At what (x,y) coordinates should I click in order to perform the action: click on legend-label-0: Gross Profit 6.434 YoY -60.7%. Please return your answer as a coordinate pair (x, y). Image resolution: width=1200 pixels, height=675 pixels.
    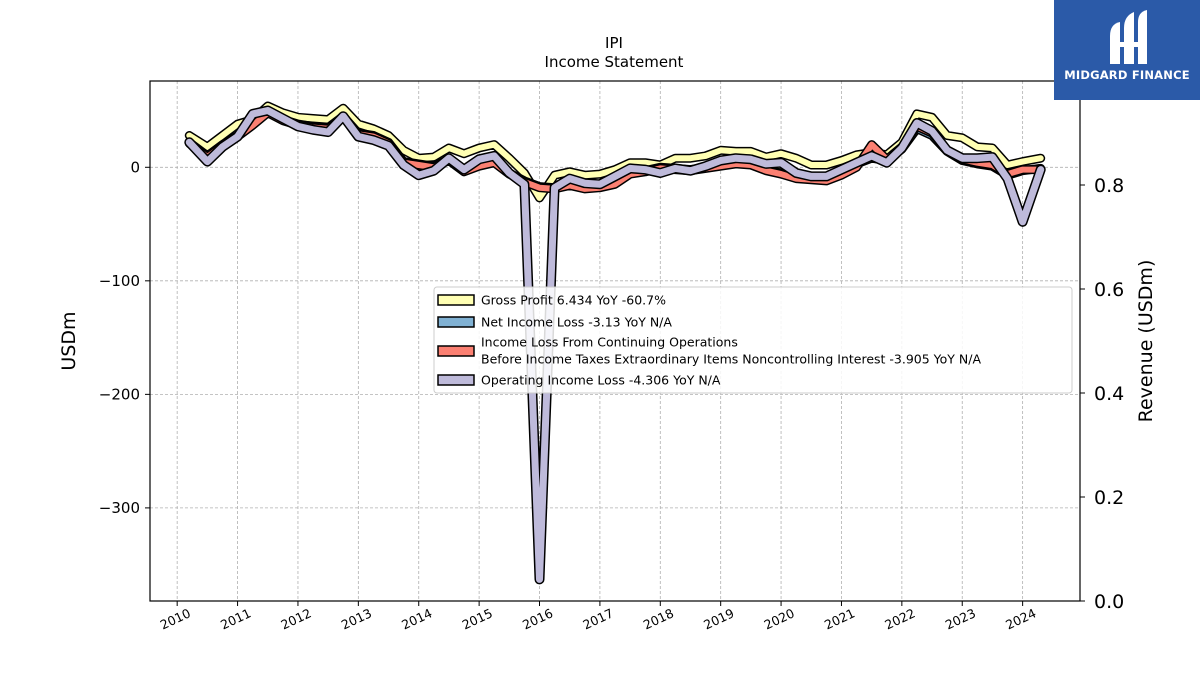
    Looking at the image, I should click on (573, 300).